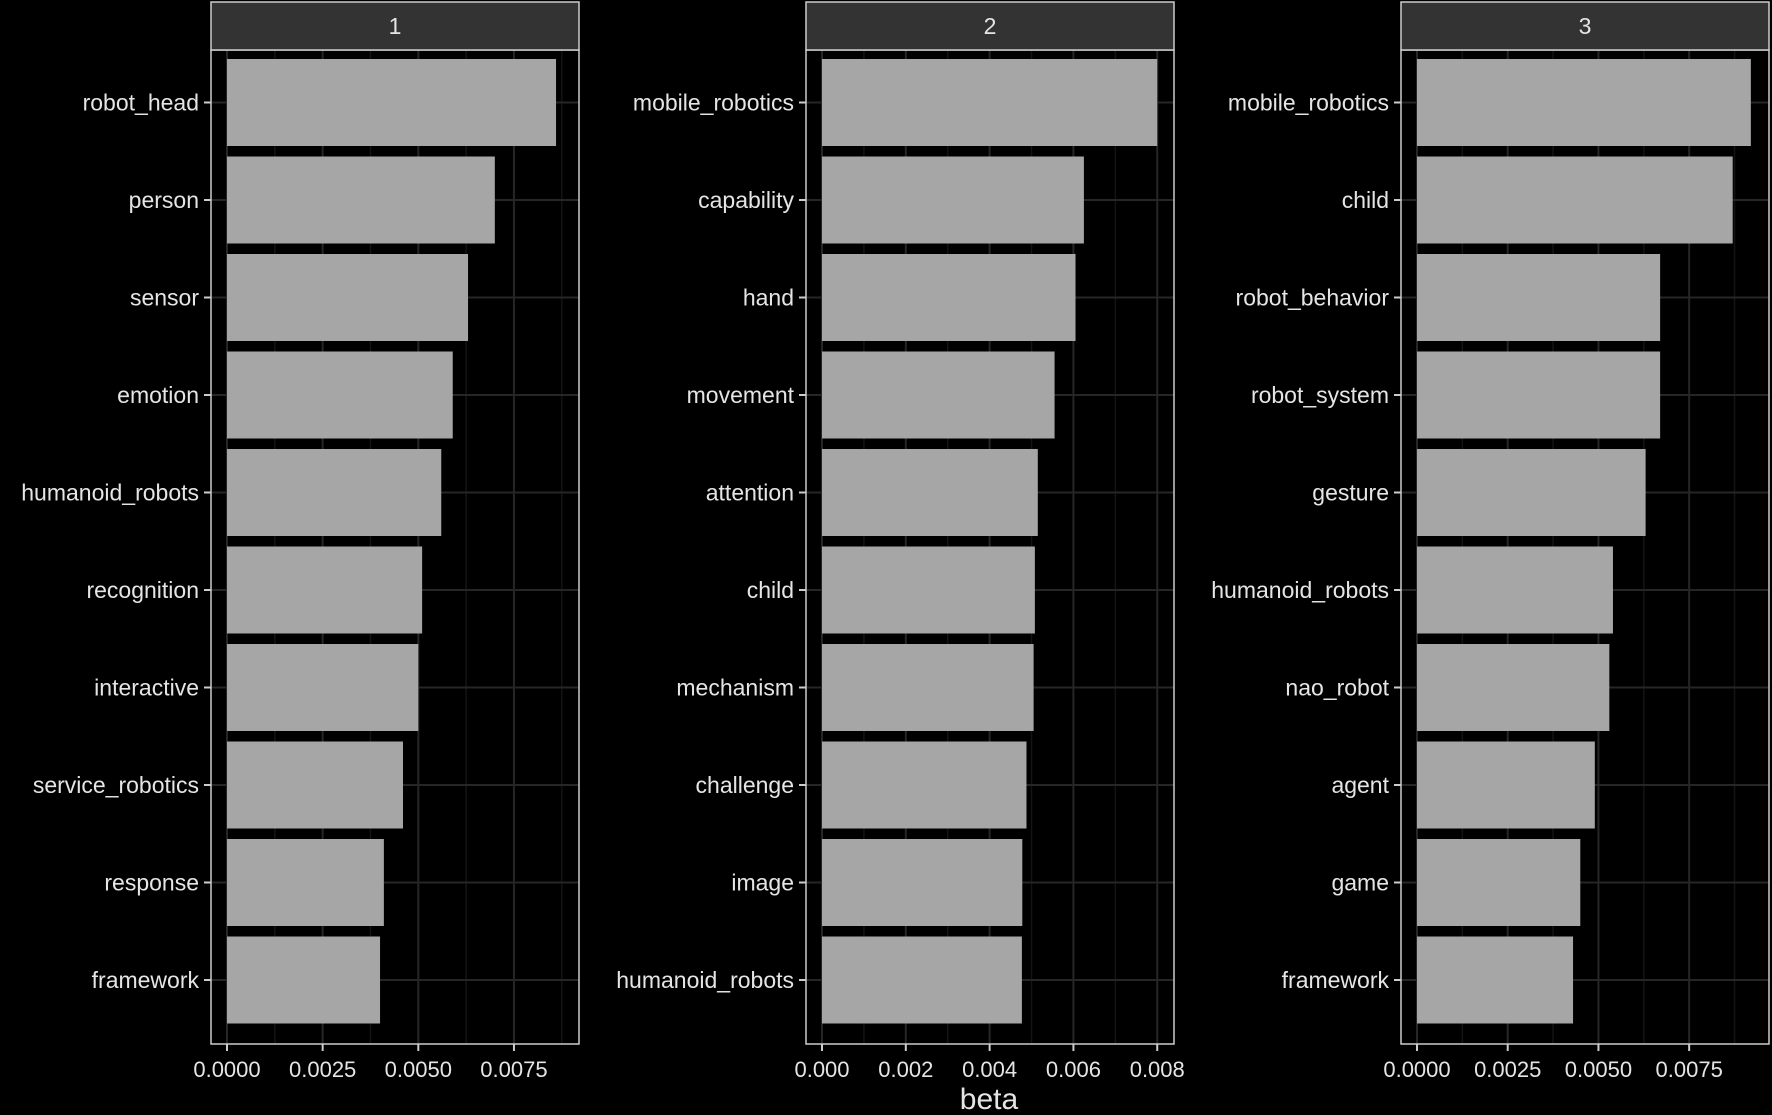 This screenshot has width=1772, height=1115. What do you see at coordinates (746, 200) in the screenshot?
I see `y-tick-label: capability` at bounding box center [746, 200].